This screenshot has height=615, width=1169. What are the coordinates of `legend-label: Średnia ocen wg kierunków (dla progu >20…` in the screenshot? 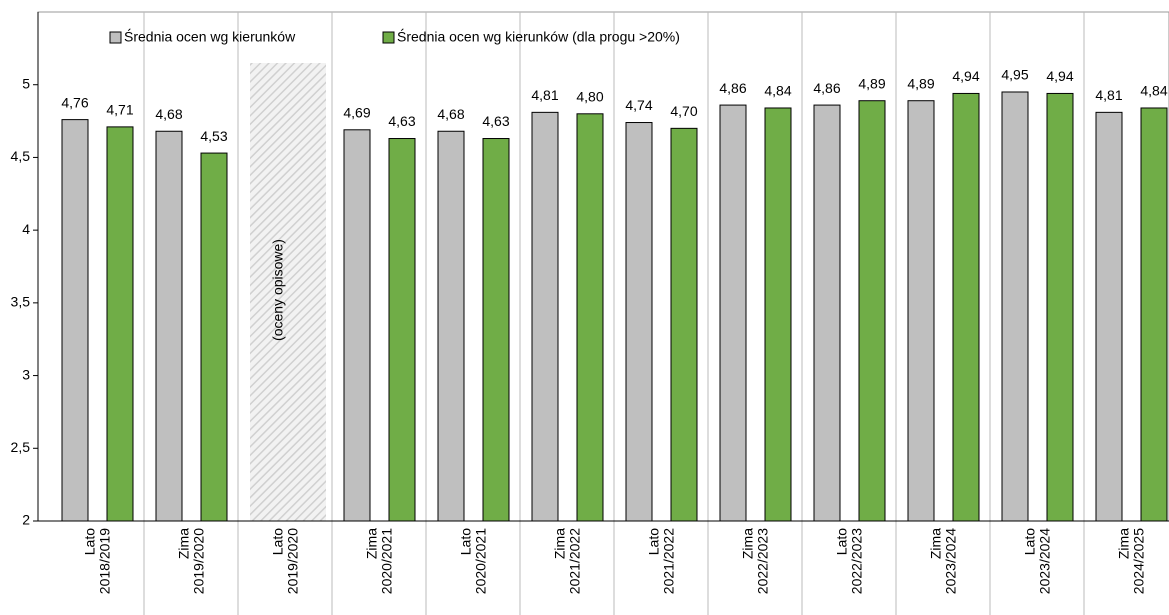 It's located at (538, 36).